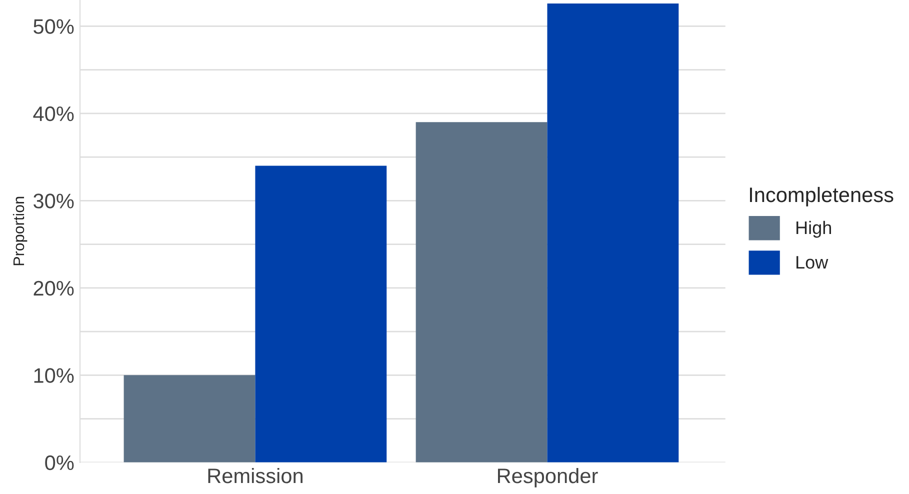  Describe the element at coordinates (59, 462) in the screenshot. I see `y-tick-label: 0%` at that location.